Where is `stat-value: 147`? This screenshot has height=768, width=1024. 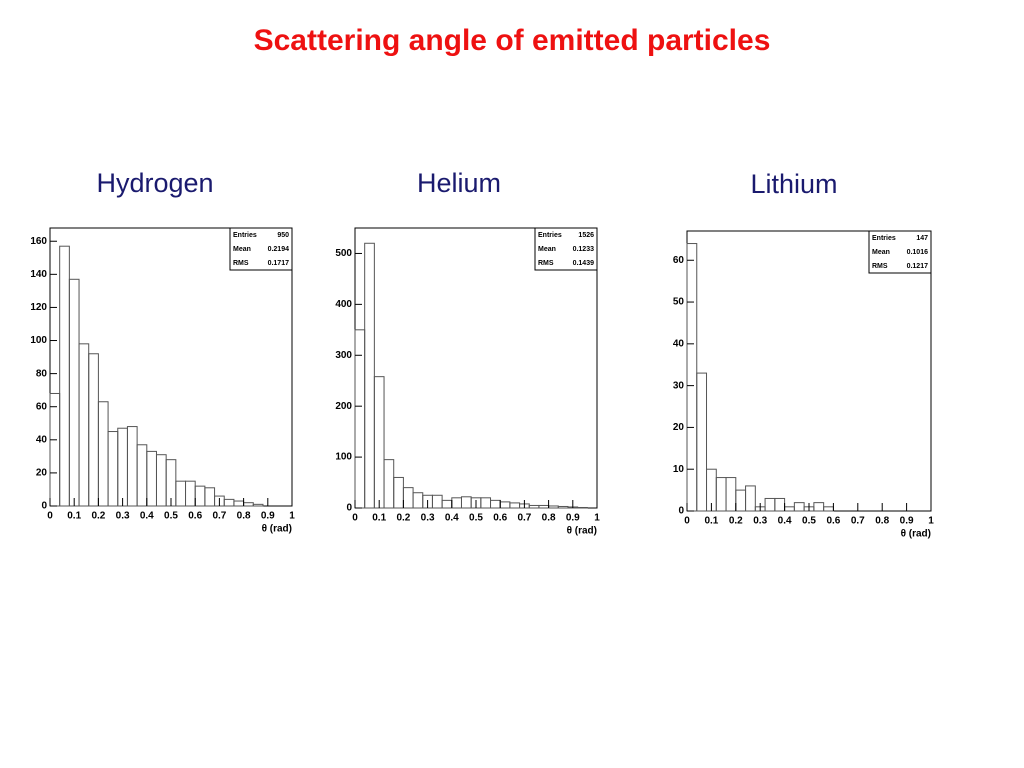
stat-value: 147 is located at coordinates (922, 238).